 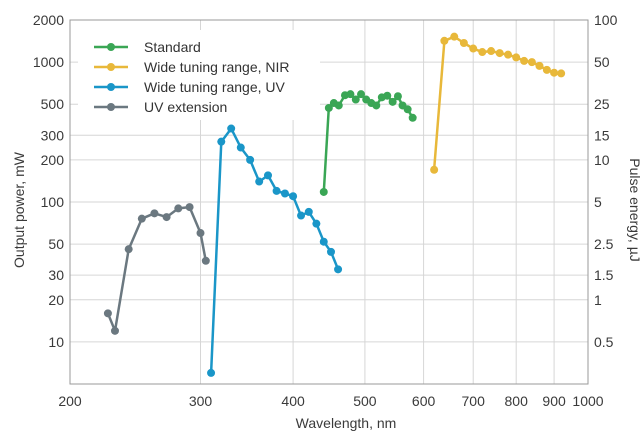 What do you see at coordinates (606, 20) in the screenshot?
I see `y2-tick-label: 100` at bounding box center [606, 20].